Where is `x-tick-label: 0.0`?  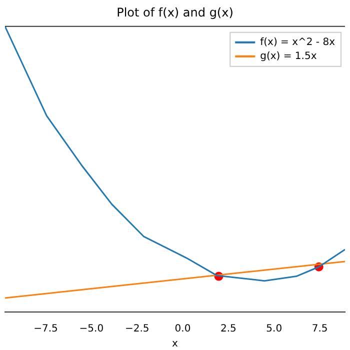 x-tick-label: 0.0 is located at coordinates (182, 329).